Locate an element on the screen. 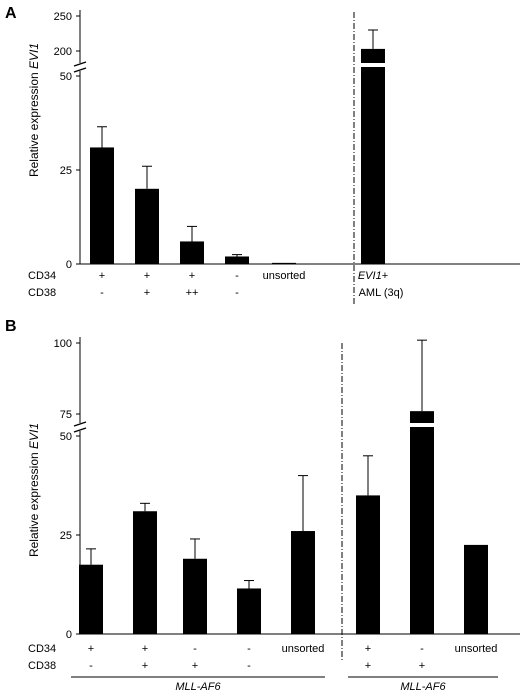 This screenshot has width=520, height=692. panel-letter: B is located at coordinates (11, 326).